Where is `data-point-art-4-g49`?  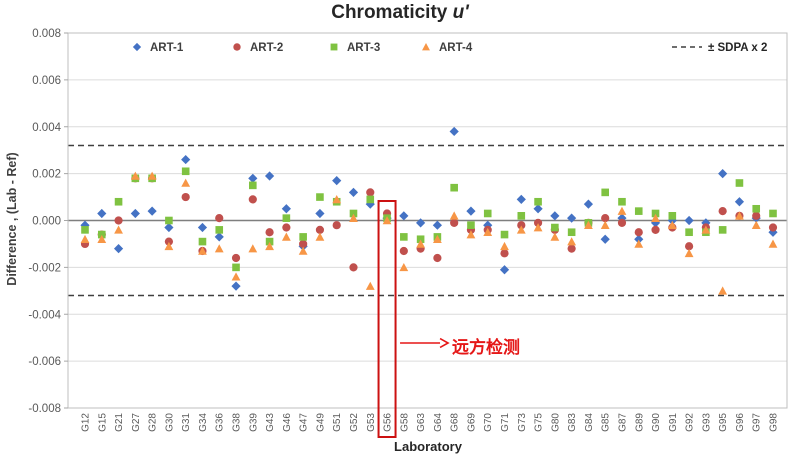
data-point-art-4-g49 is located at coordinates (320, 236).